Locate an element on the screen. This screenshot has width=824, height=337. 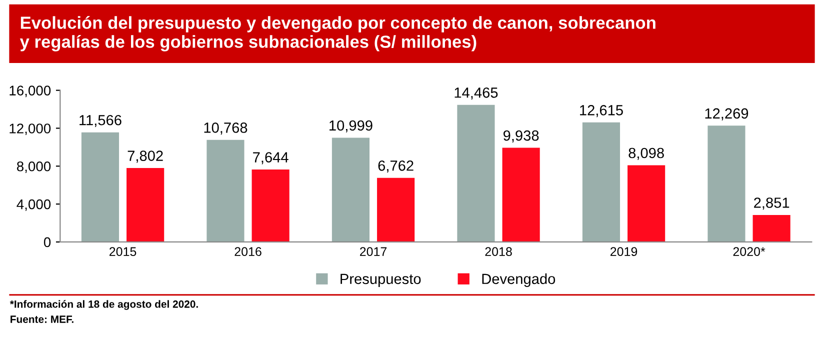
x-tick-label: 2015 is located at coordinates (123, 251).